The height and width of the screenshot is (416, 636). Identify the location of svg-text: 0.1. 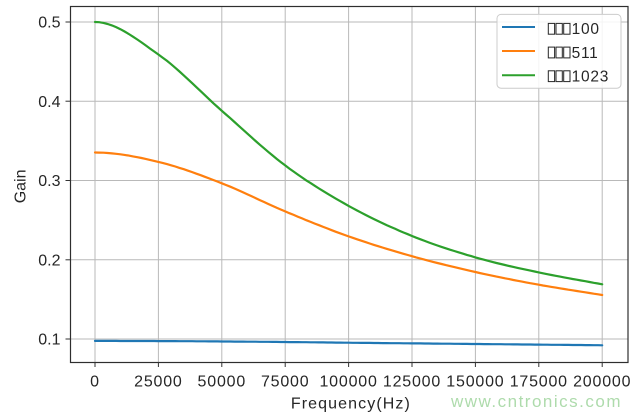
(49, 340).